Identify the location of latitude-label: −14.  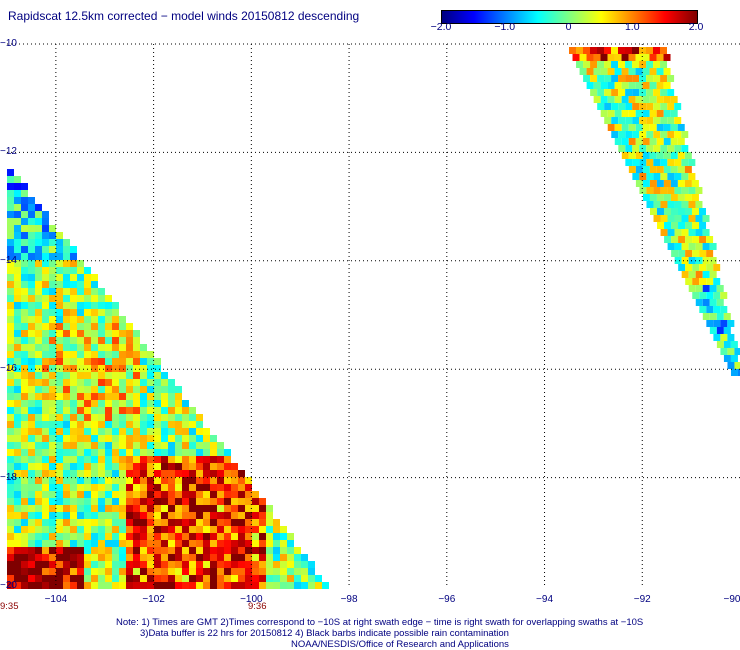
(8, 260).